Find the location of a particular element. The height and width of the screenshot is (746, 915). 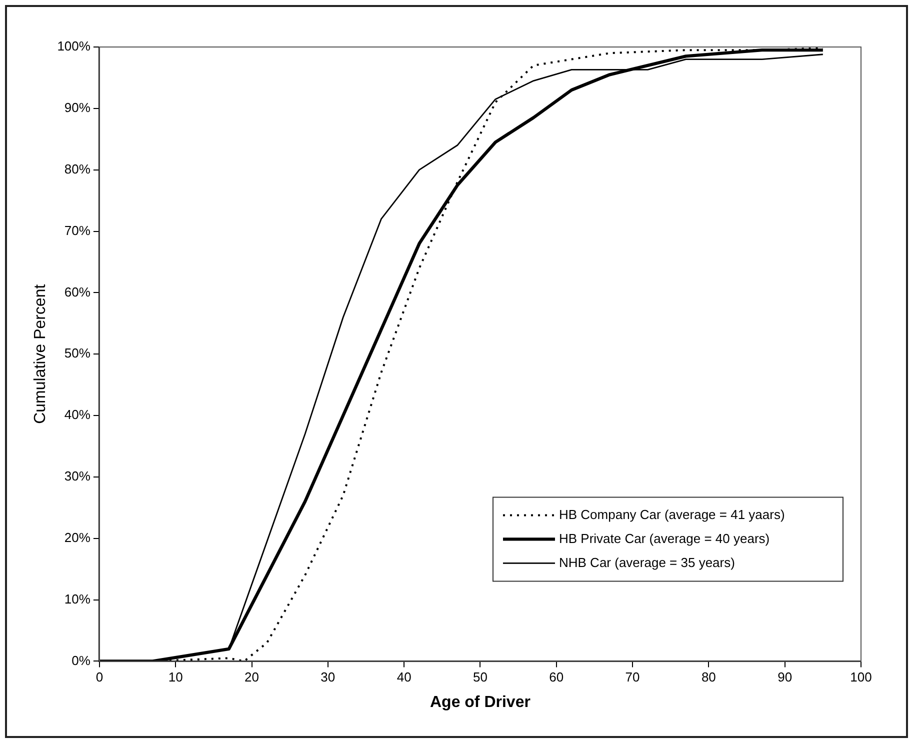

y-tick-label: 10% is located at coordinates (77, 598).